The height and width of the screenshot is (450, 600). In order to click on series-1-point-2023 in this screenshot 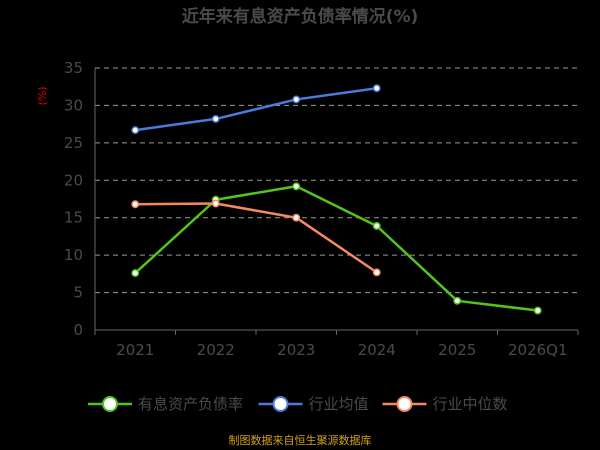, I will do `click(296, 99)`.